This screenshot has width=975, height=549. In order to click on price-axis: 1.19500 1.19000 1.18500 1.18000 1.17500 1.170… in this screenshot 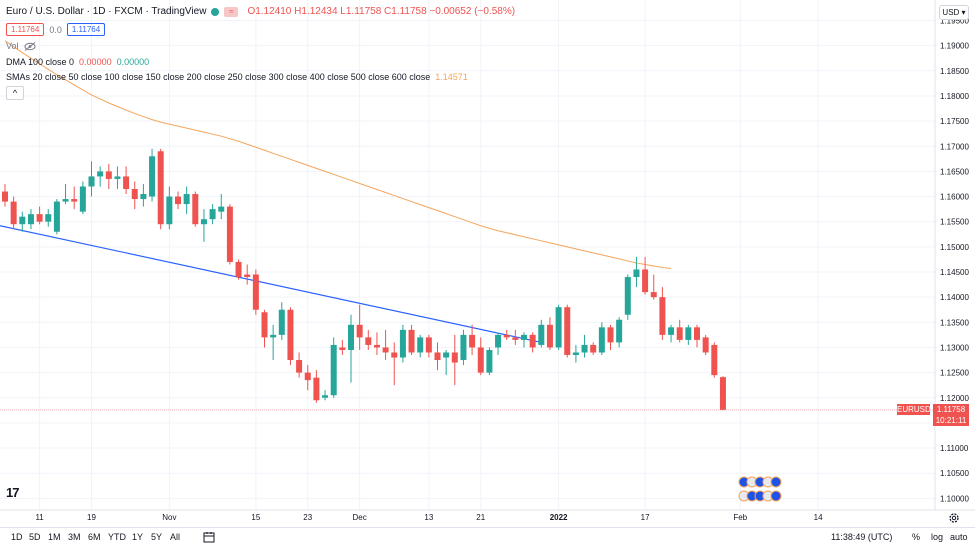, I will do `click(951, 255)`.